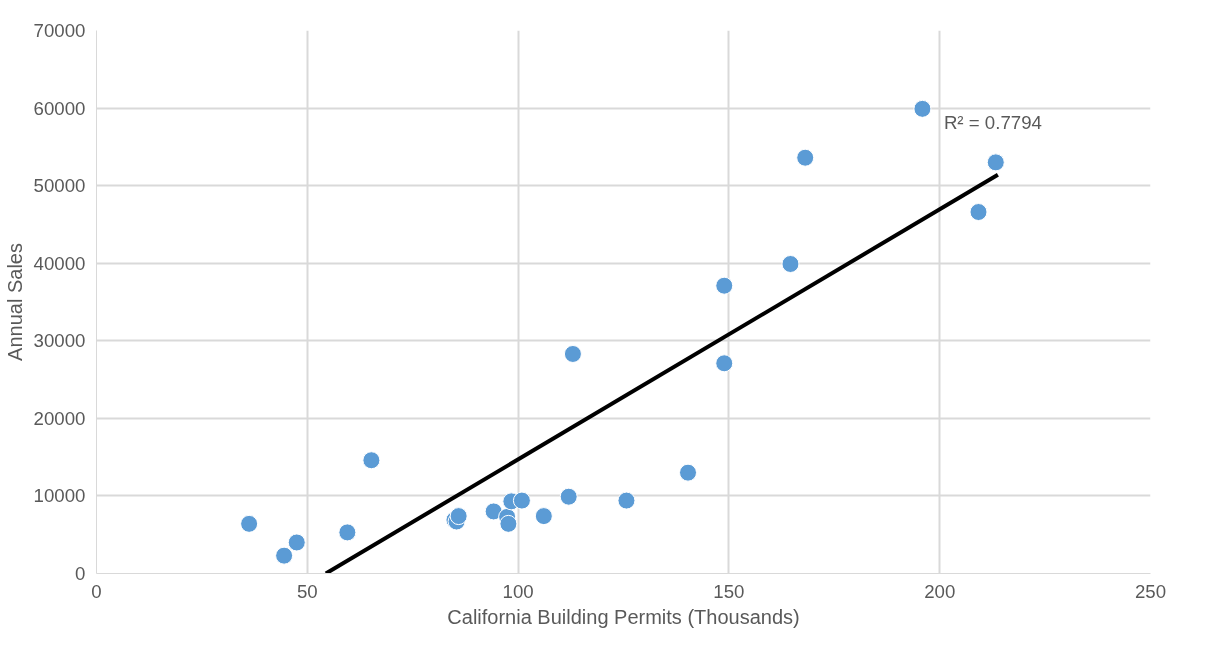  I want to click on x-tick-label: 150, so click(729, 591).